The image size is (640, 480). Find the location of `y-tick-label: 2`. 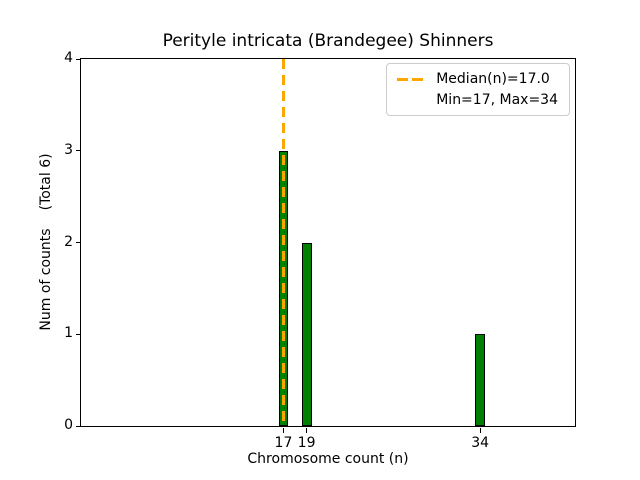

y-tick-label: 2 is located at coordinates (68, 241).